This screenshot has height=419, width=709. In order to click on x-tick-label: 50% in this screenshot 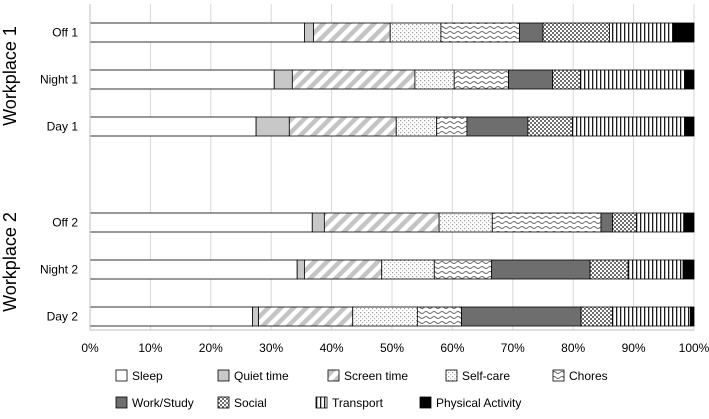, I will do `click(392, 348)`.